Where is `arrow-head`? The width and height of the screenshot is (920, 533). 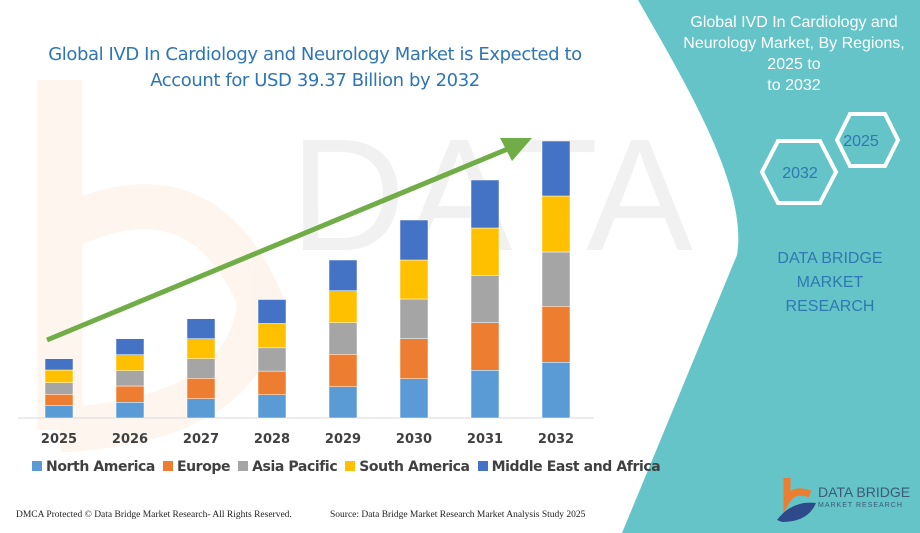 arrow-head is located at coordinates (516, 149).